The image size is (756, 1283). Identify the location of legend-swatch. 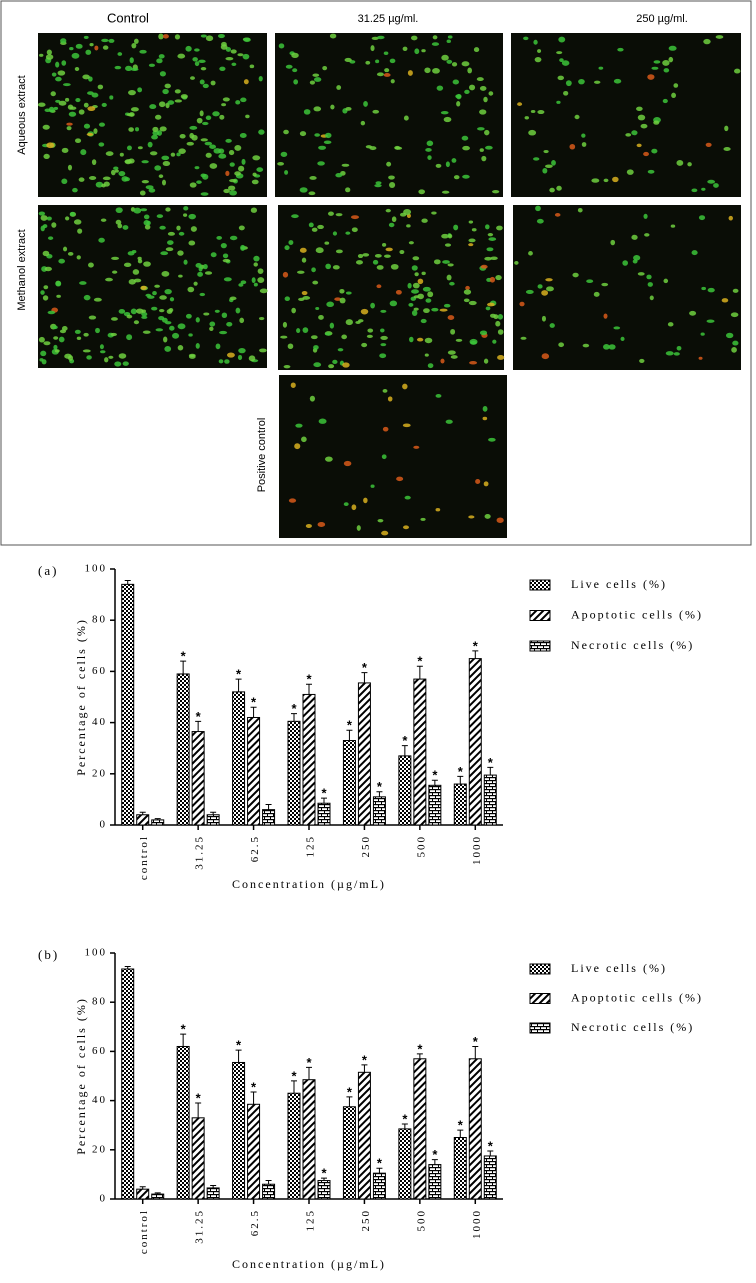
(540, 998).